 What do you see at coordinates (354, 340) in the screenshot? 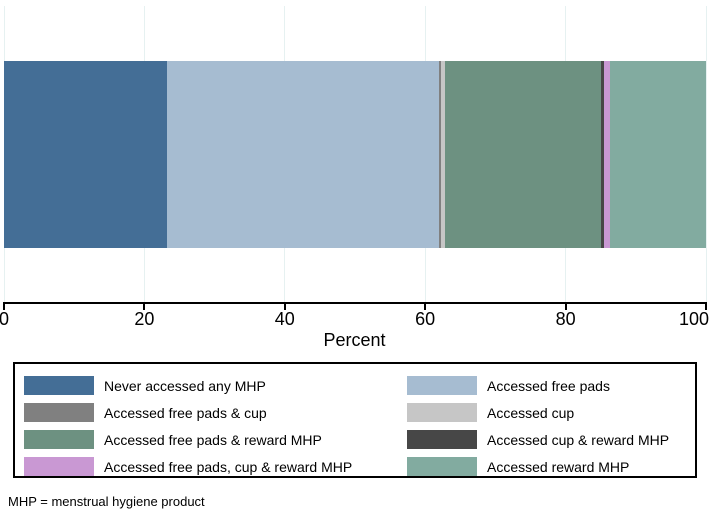
I see `x-axis-title: Percent` at bounding box center [354, 340].